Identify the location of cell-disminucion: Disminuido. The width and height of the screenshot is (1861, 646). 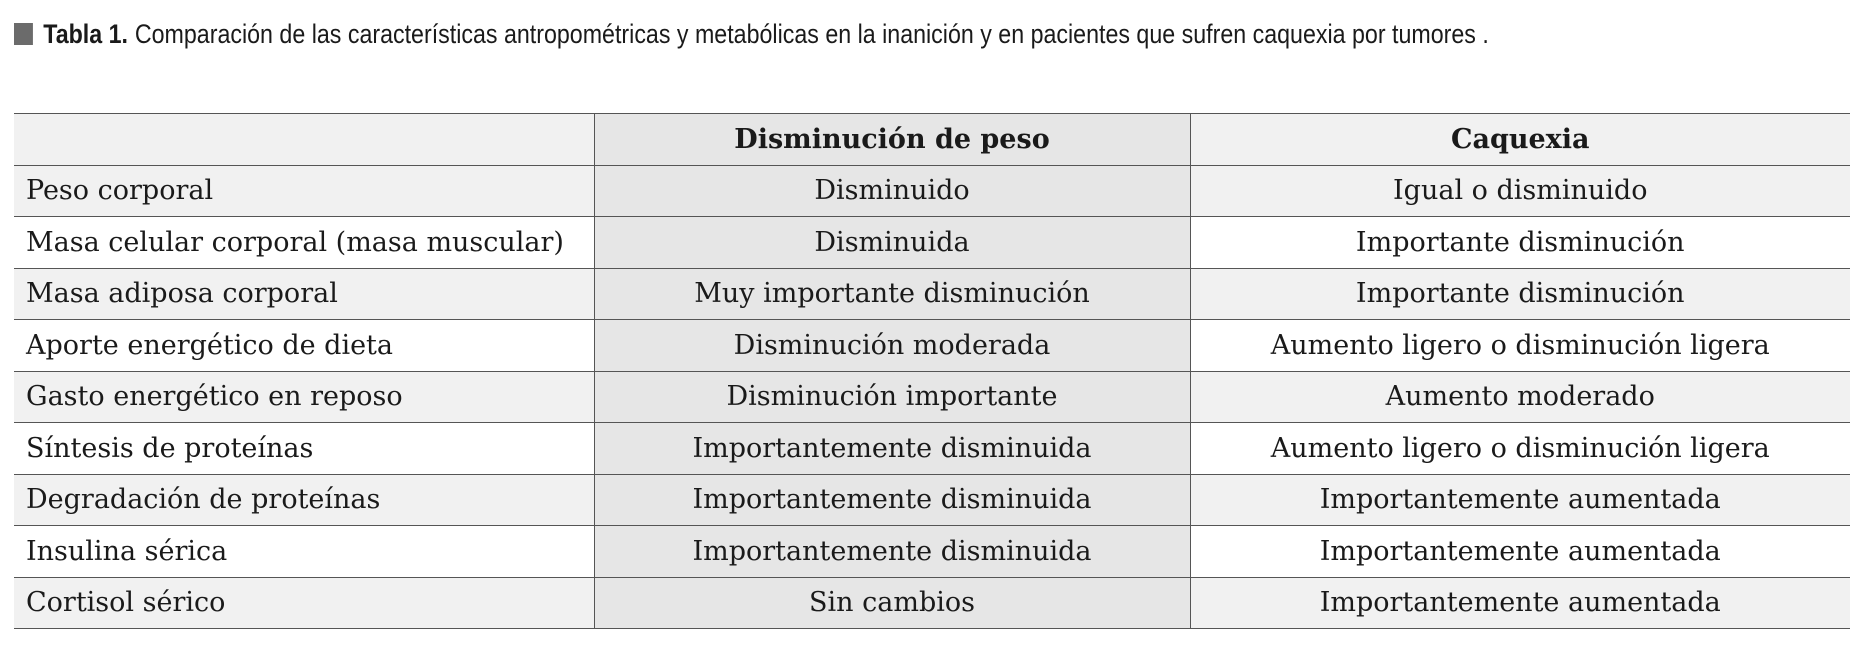
(892, 191).